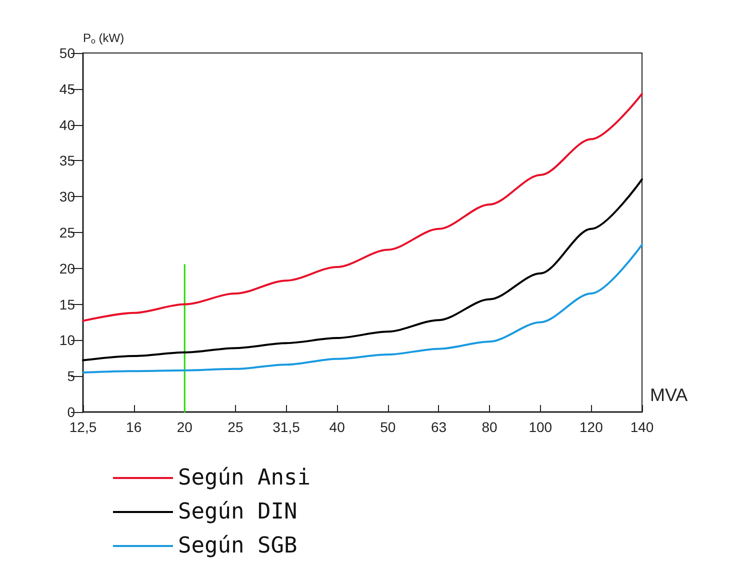  I want to click on y-tick-label: 25, so click(67, 232).